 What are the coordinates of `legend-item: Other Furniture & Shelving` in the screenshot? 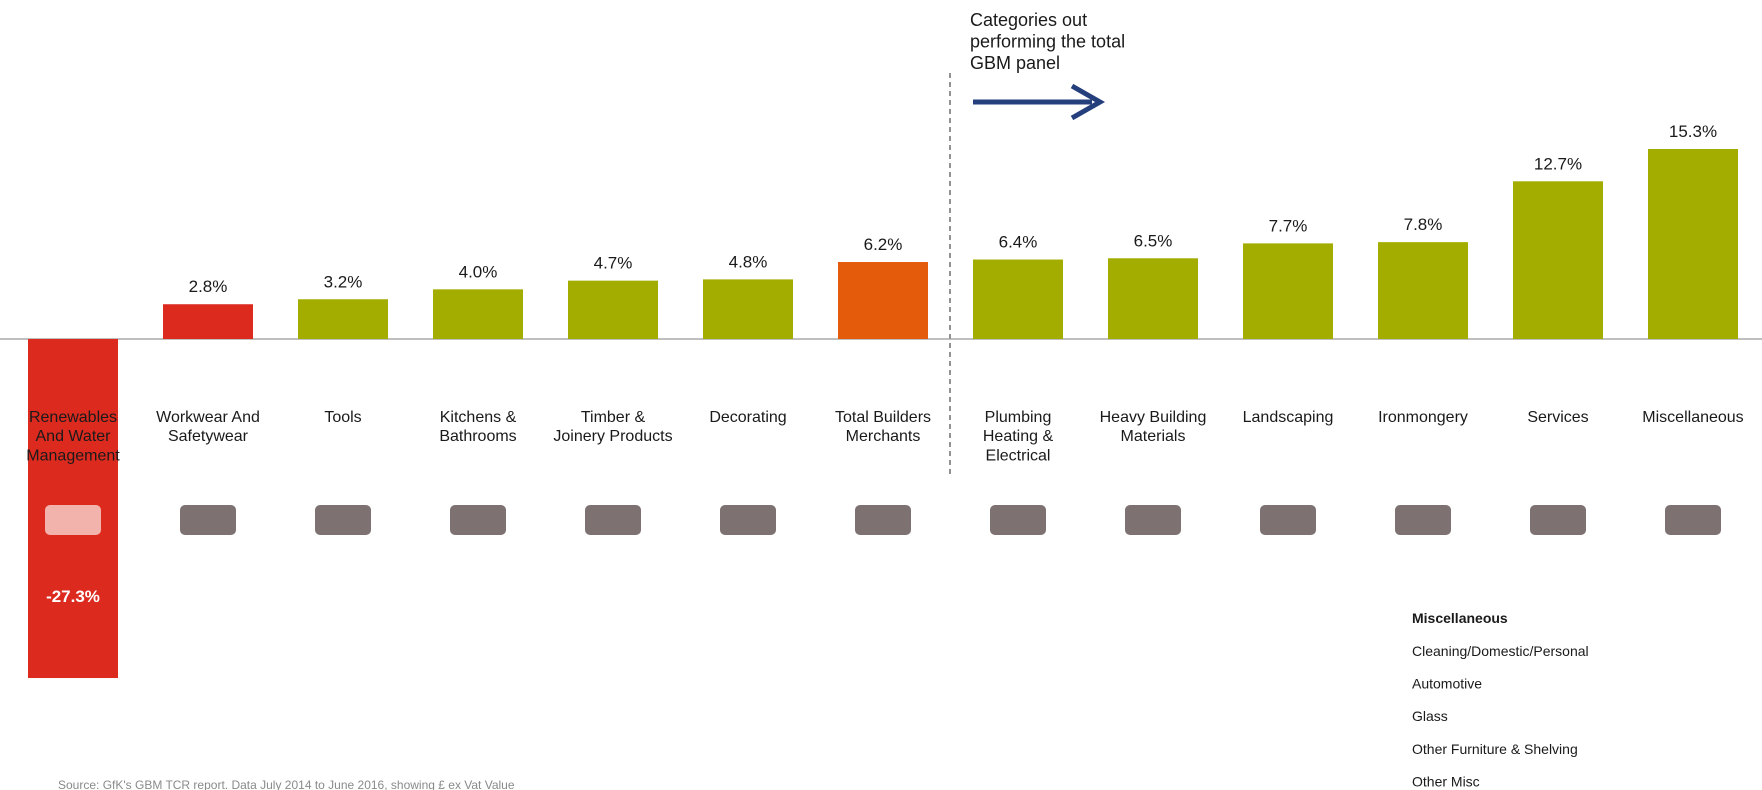 It's located at (1495, 749).